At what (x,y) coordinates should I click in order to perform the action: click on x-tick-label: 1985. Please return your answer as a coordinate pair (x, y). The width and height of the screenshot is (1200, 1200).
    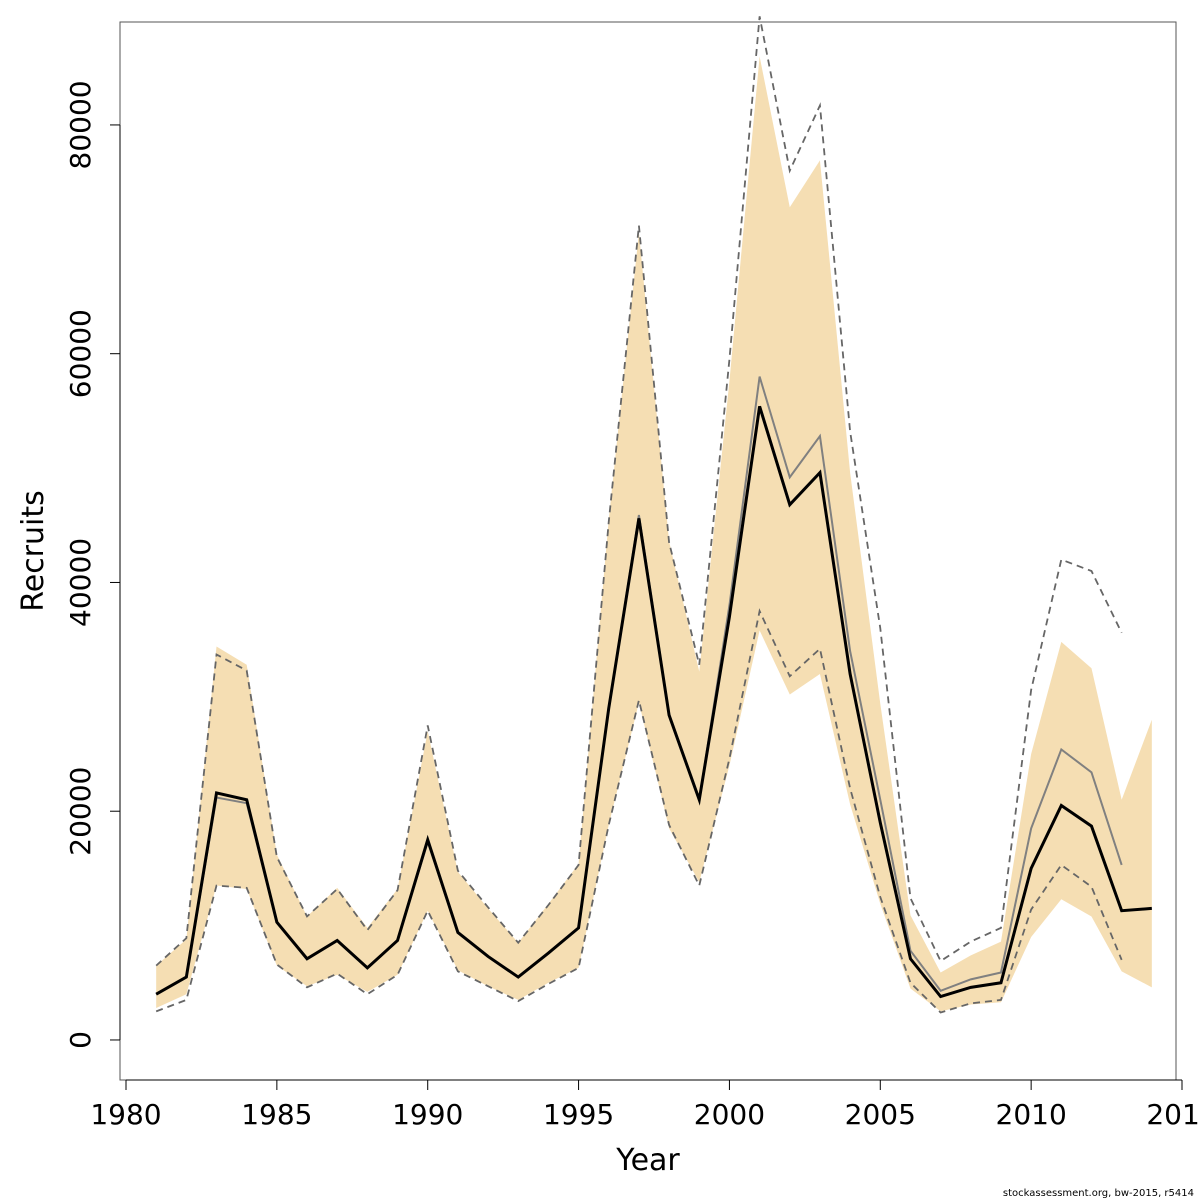
    Looking at the image, I should click on (276, 1114).